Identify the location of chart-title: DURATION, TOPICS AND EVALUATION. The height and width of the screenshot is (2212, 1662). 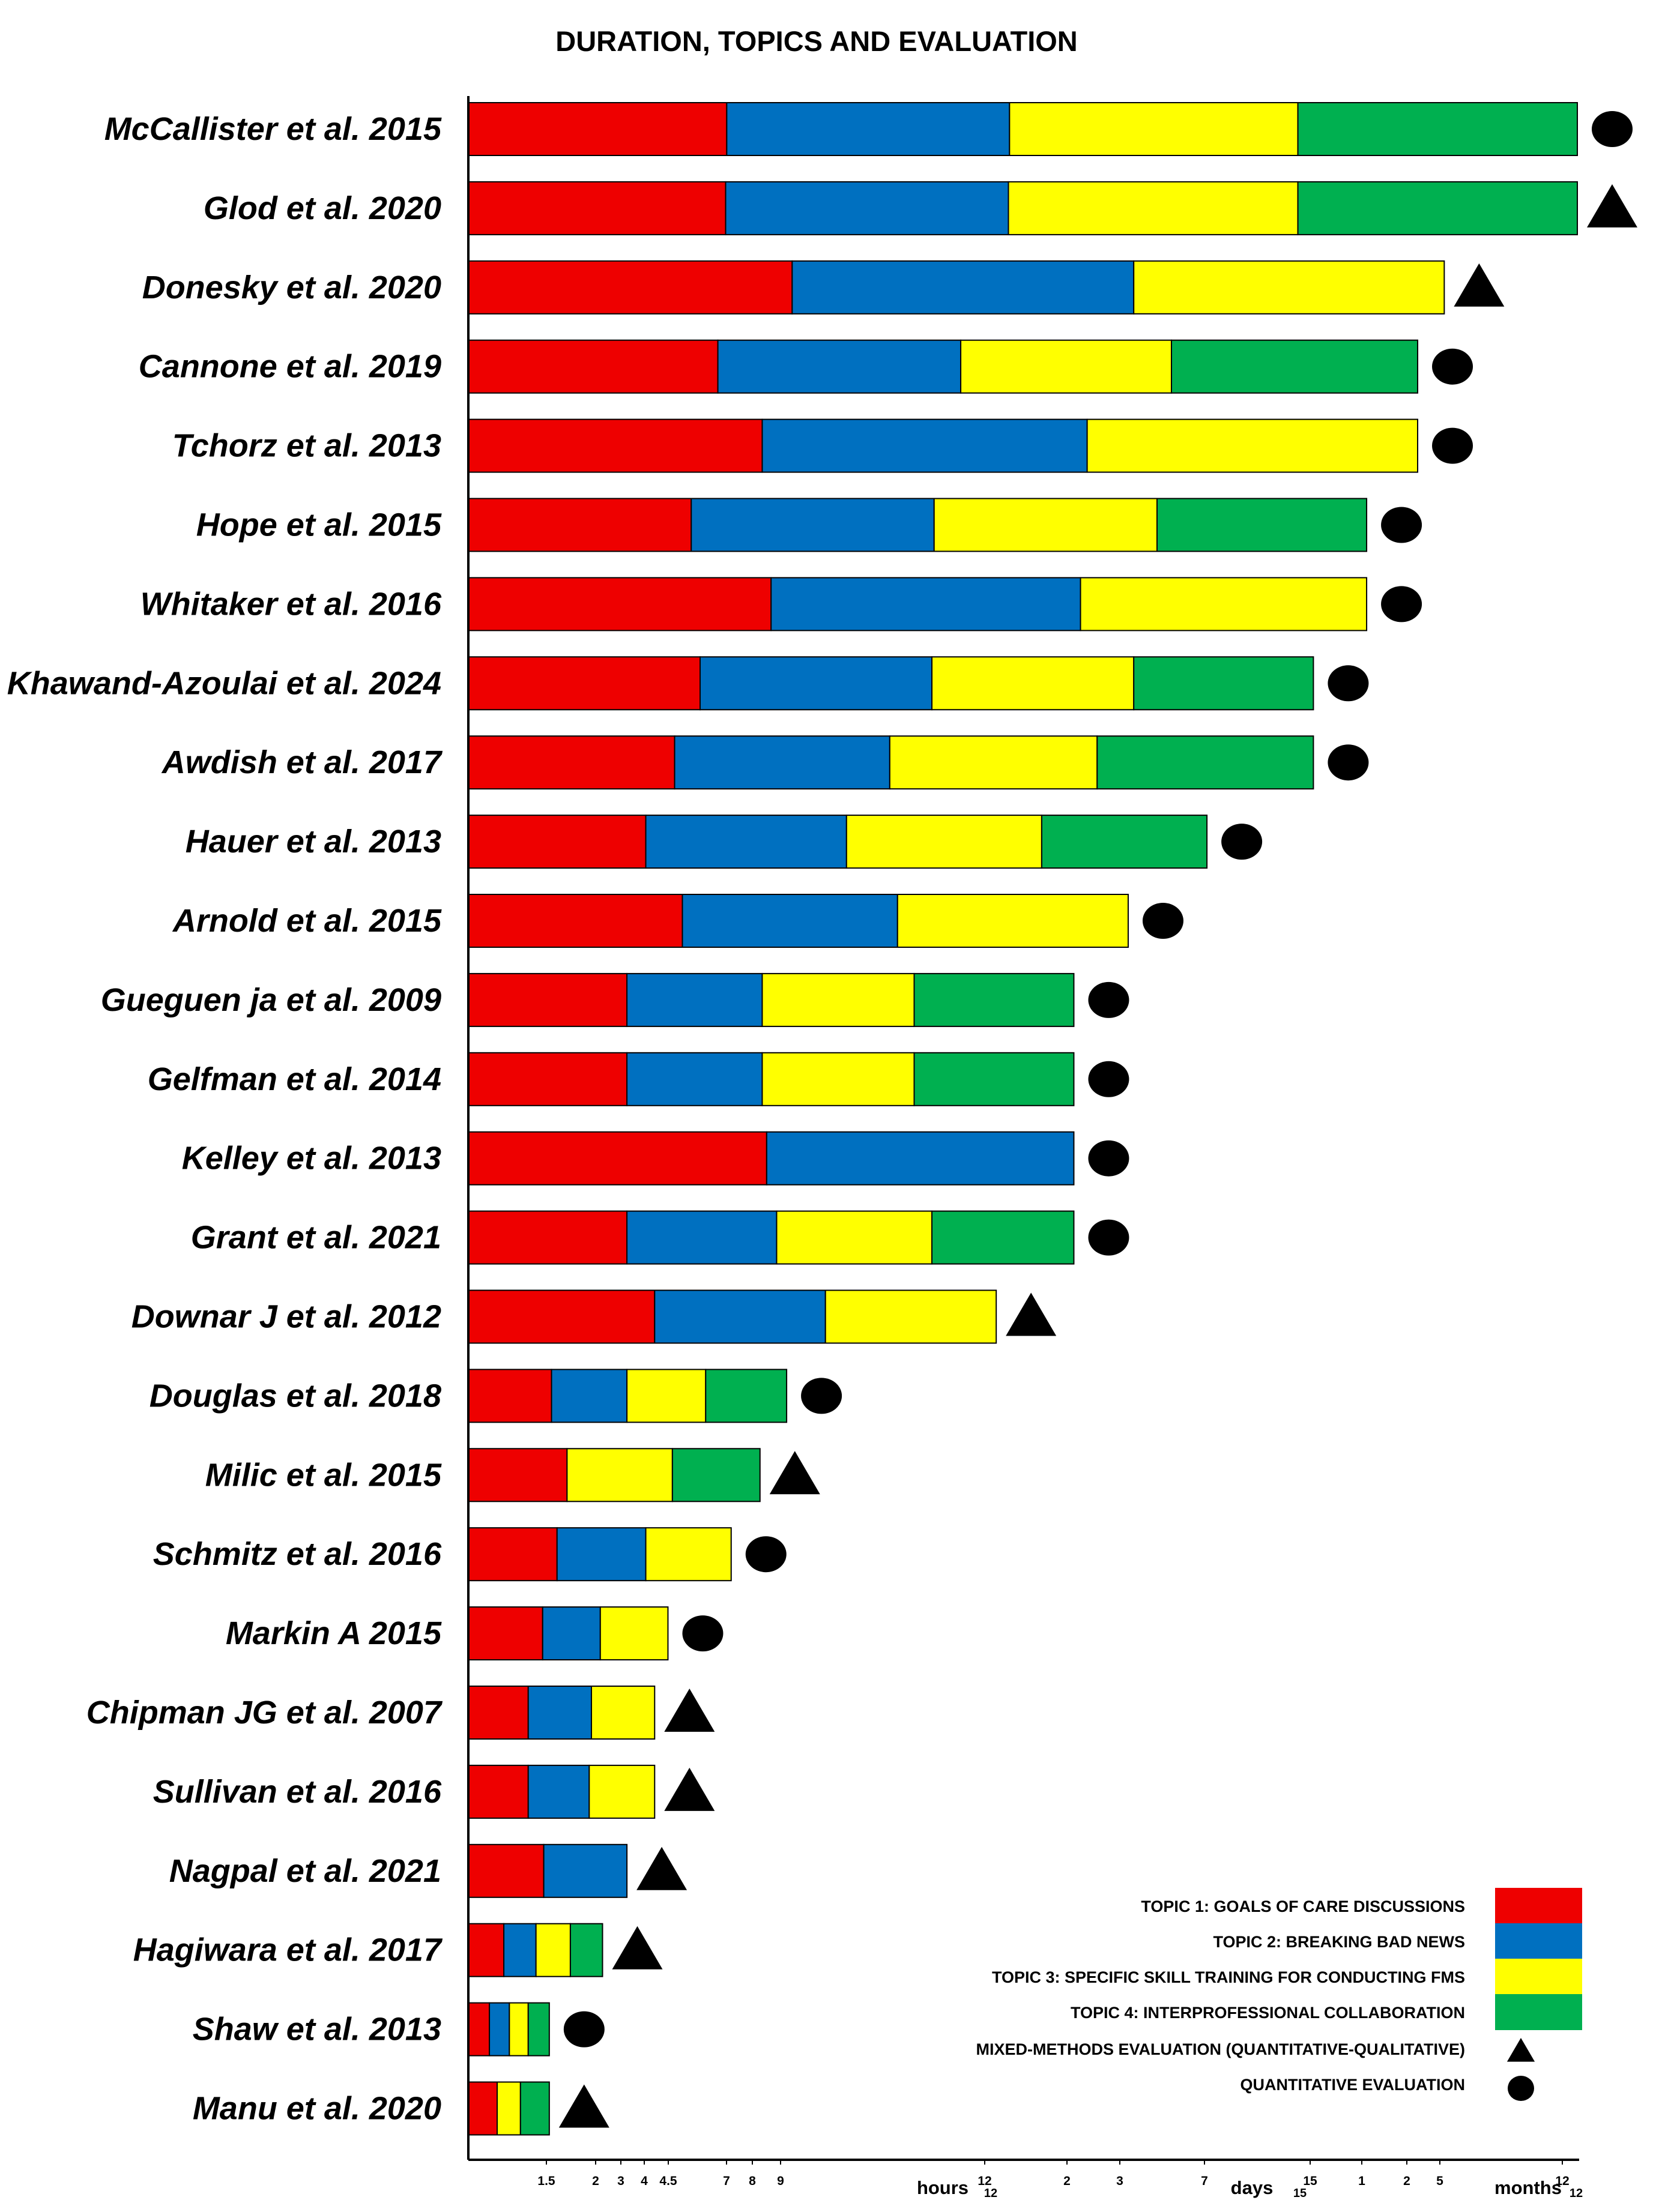
(817, 41).